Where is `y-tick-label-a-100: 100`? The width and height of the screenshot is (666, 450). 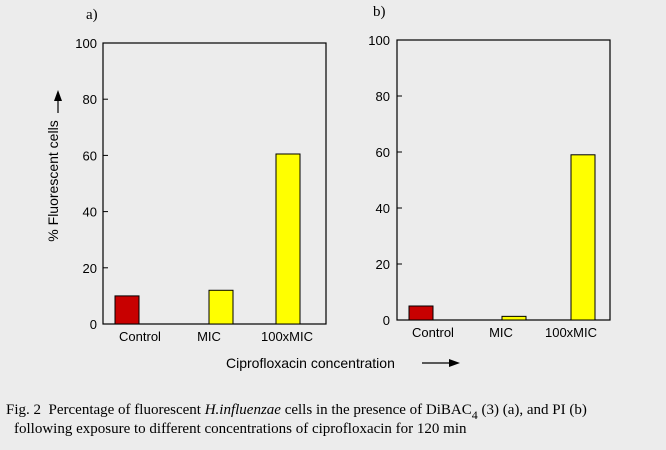 y-tick-label-a-100: 100 is located at coordinates (86, 43).